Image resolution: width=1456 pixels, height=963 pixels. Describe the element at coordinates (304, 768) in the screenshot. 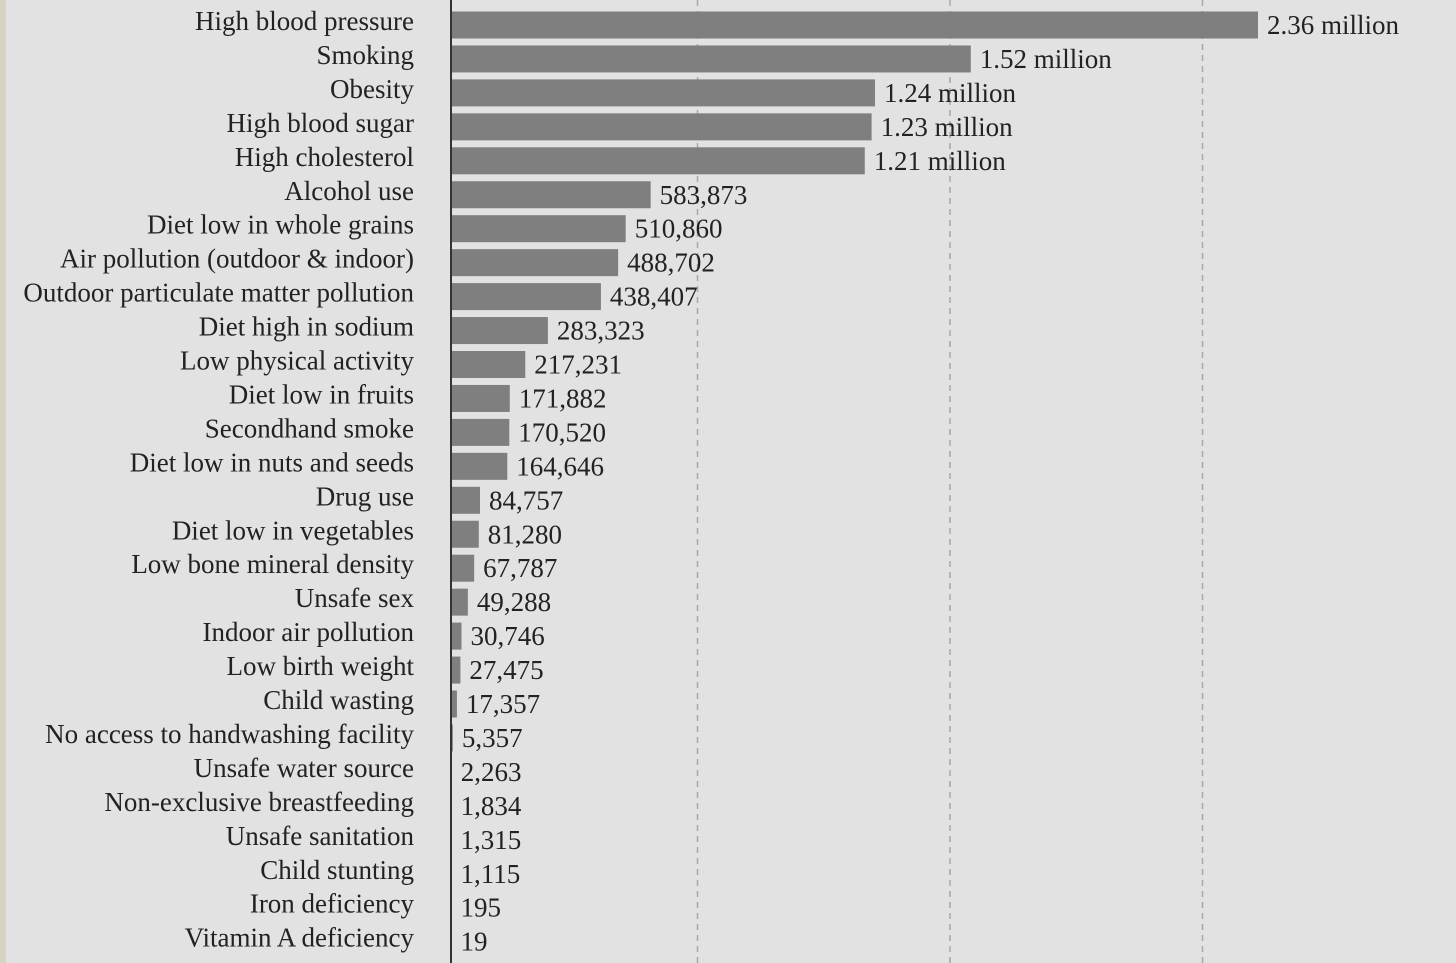

I see `category-label: Unsafe water source` at that location.